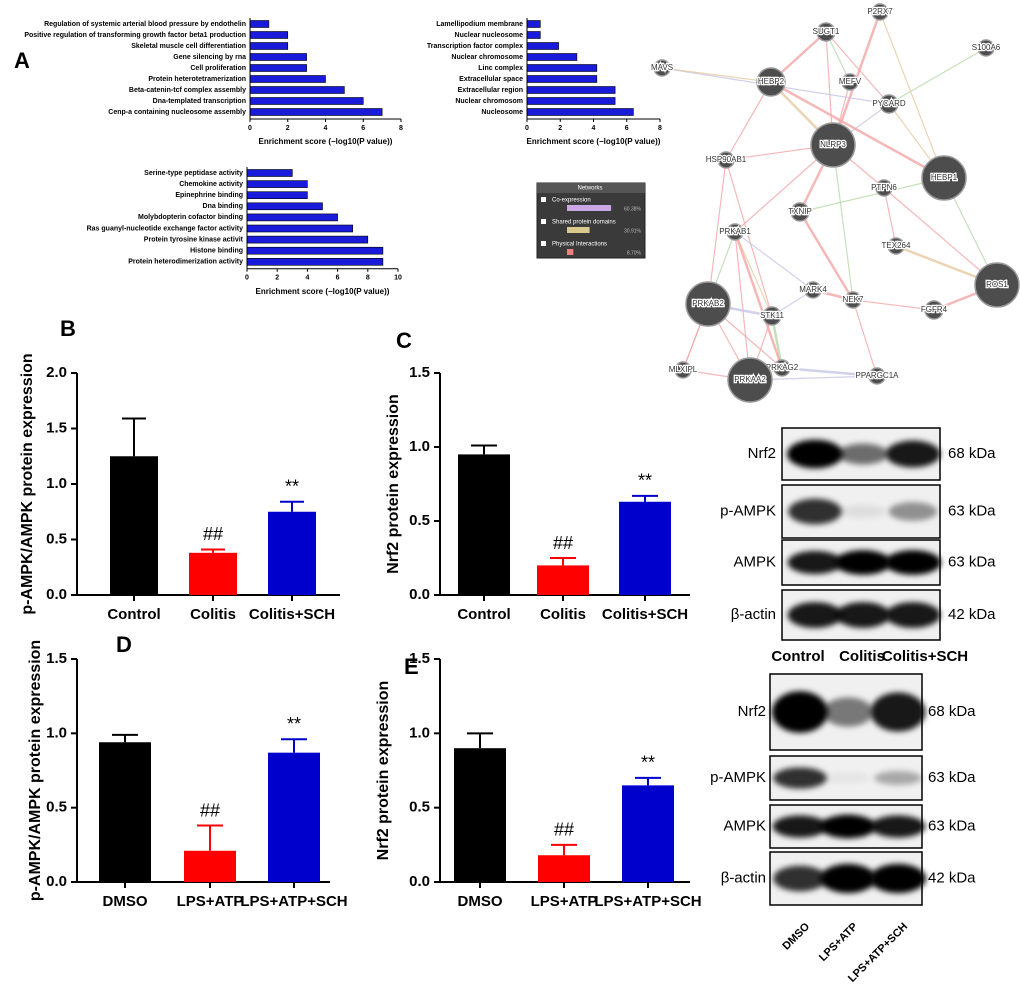  I want to click on node-label: MARK4, so click(813, 289).